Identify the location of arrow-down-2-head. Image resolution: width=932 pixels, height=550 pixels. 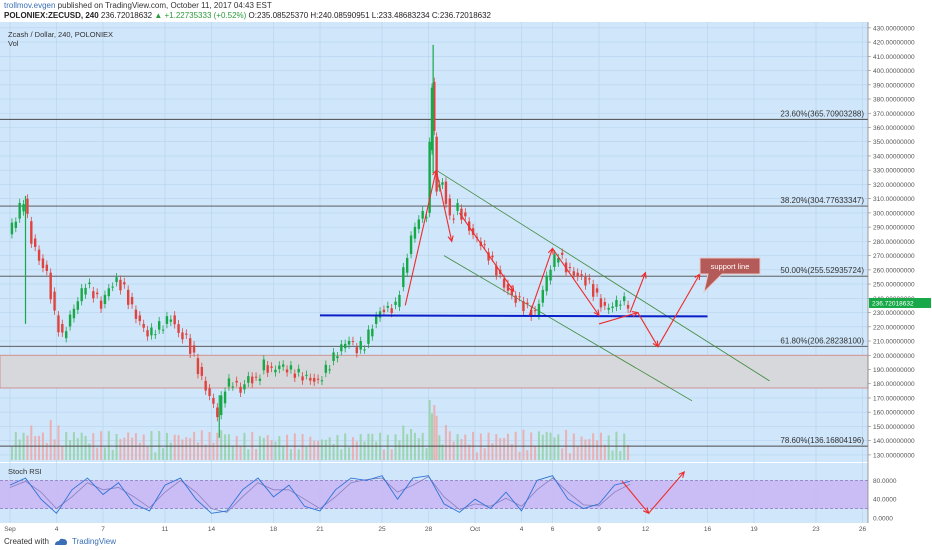
(511, 289).